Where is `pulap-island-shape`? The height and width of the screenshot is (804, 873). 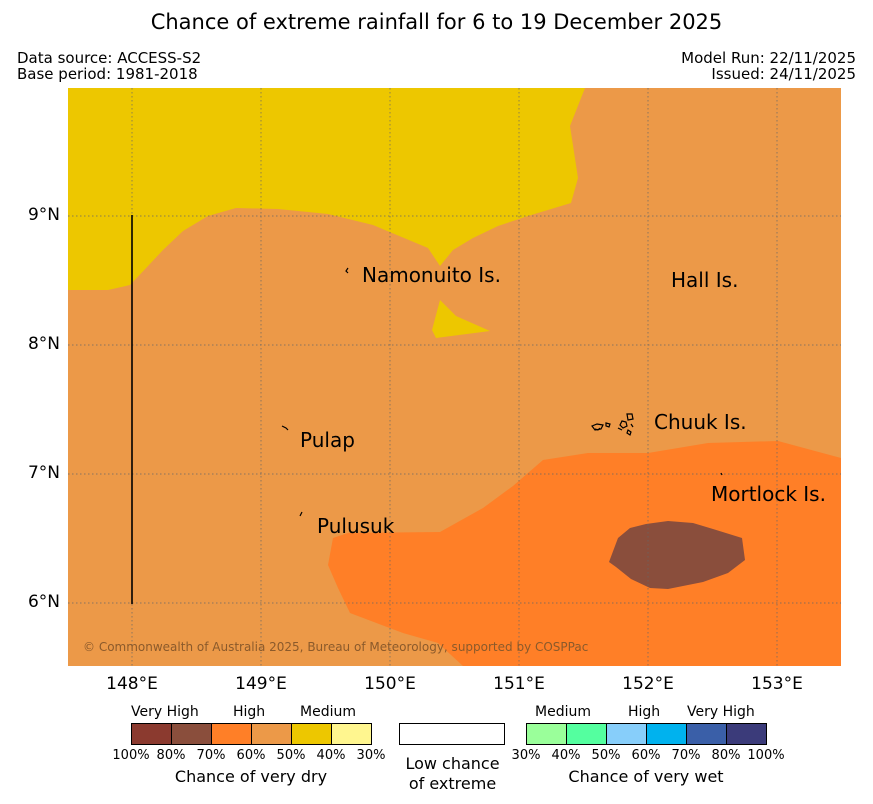
pulap-island-shape is located at coordinates (285, 428).